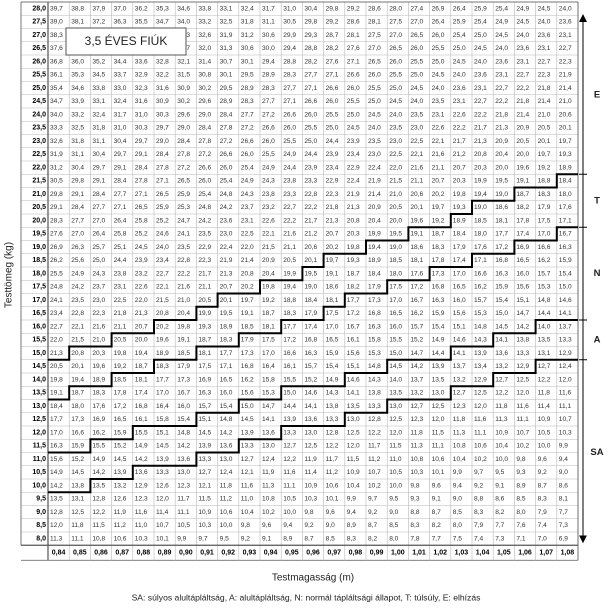  What do you see at coordinates (268, 154) in the screenshot?
I see `table-cell: 25,5` at bounding box center [268, 154].